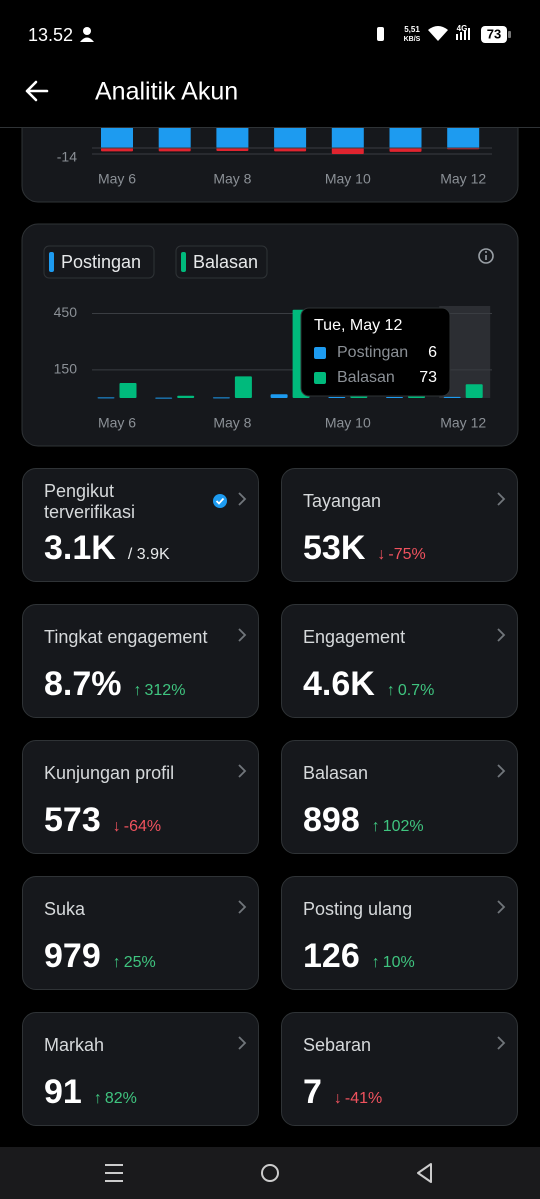 This screenshot has width=540, height=1199. Describe the element at coordinates (354, 637) in the screenshot. I see `card-title: Engagement` at that location.